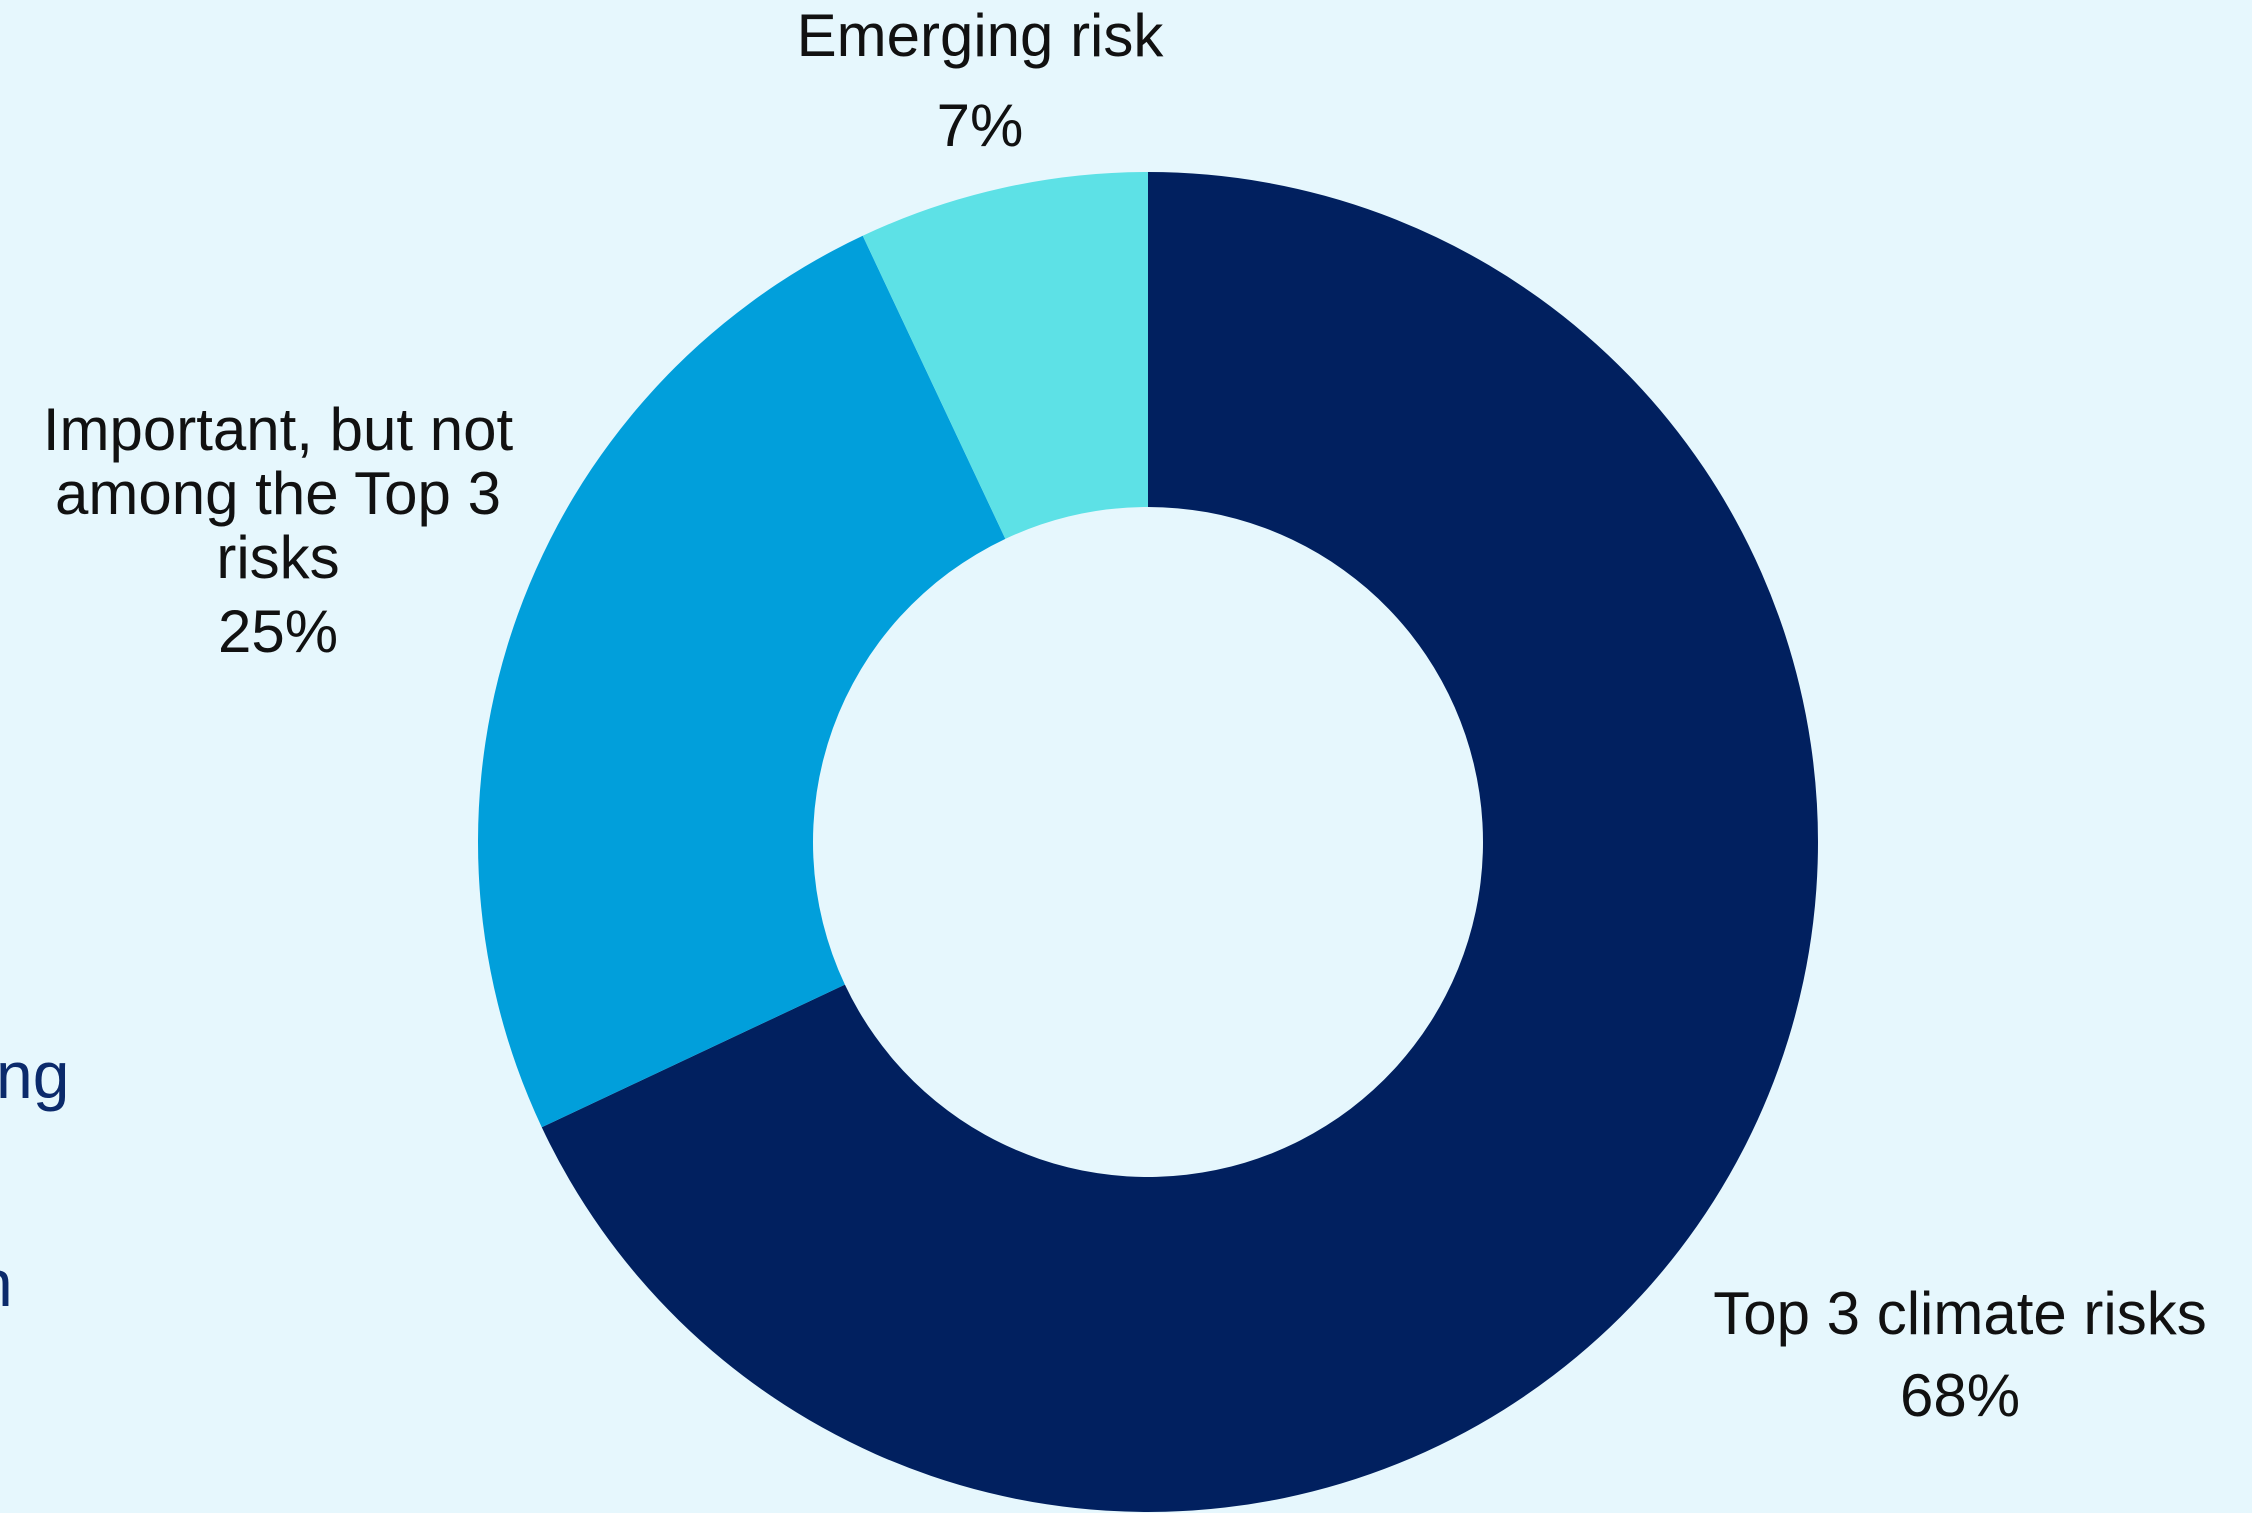 This screenshot has height=1513, width=2252. Describe the element at coordinates (1960, 1355) in the screenshot. I see `label-top3-climate-risks: Top 3 climate risks 68%` at that location.